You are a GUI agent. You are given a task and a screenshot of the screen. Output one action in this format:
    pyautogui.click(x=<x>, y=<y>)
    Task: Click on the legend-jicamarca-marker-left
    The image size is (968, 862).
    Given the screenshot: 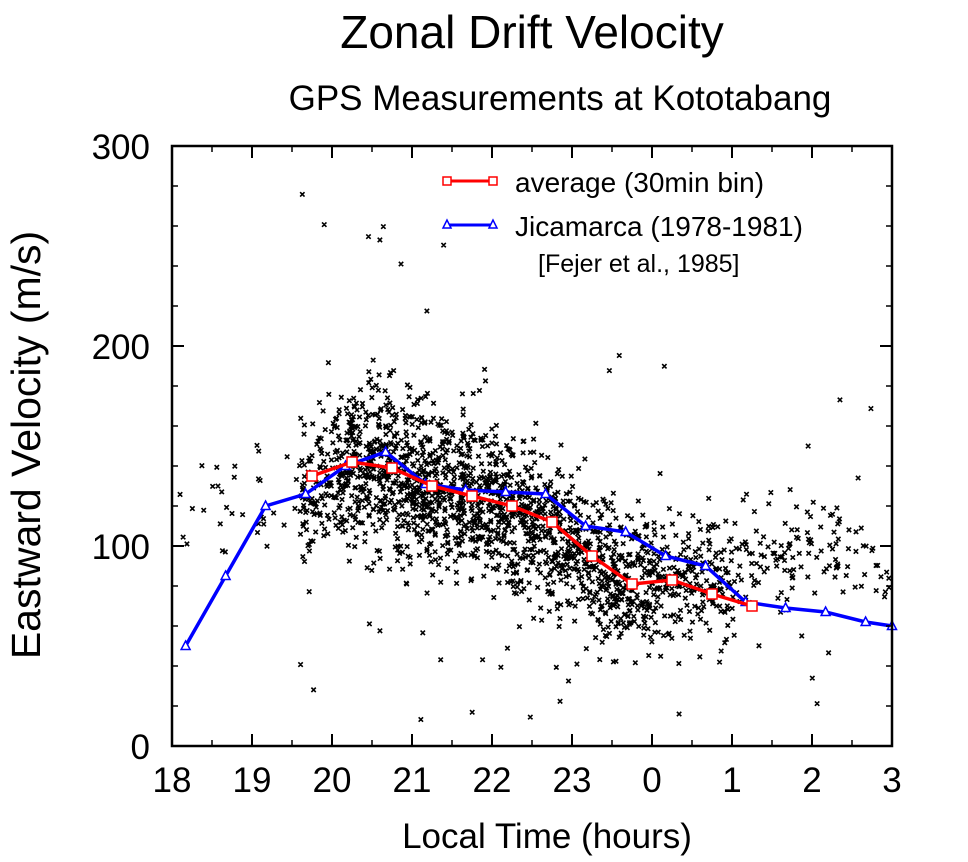 What is the action you would take?
    pyautogui.click(x=447, y=223)
    